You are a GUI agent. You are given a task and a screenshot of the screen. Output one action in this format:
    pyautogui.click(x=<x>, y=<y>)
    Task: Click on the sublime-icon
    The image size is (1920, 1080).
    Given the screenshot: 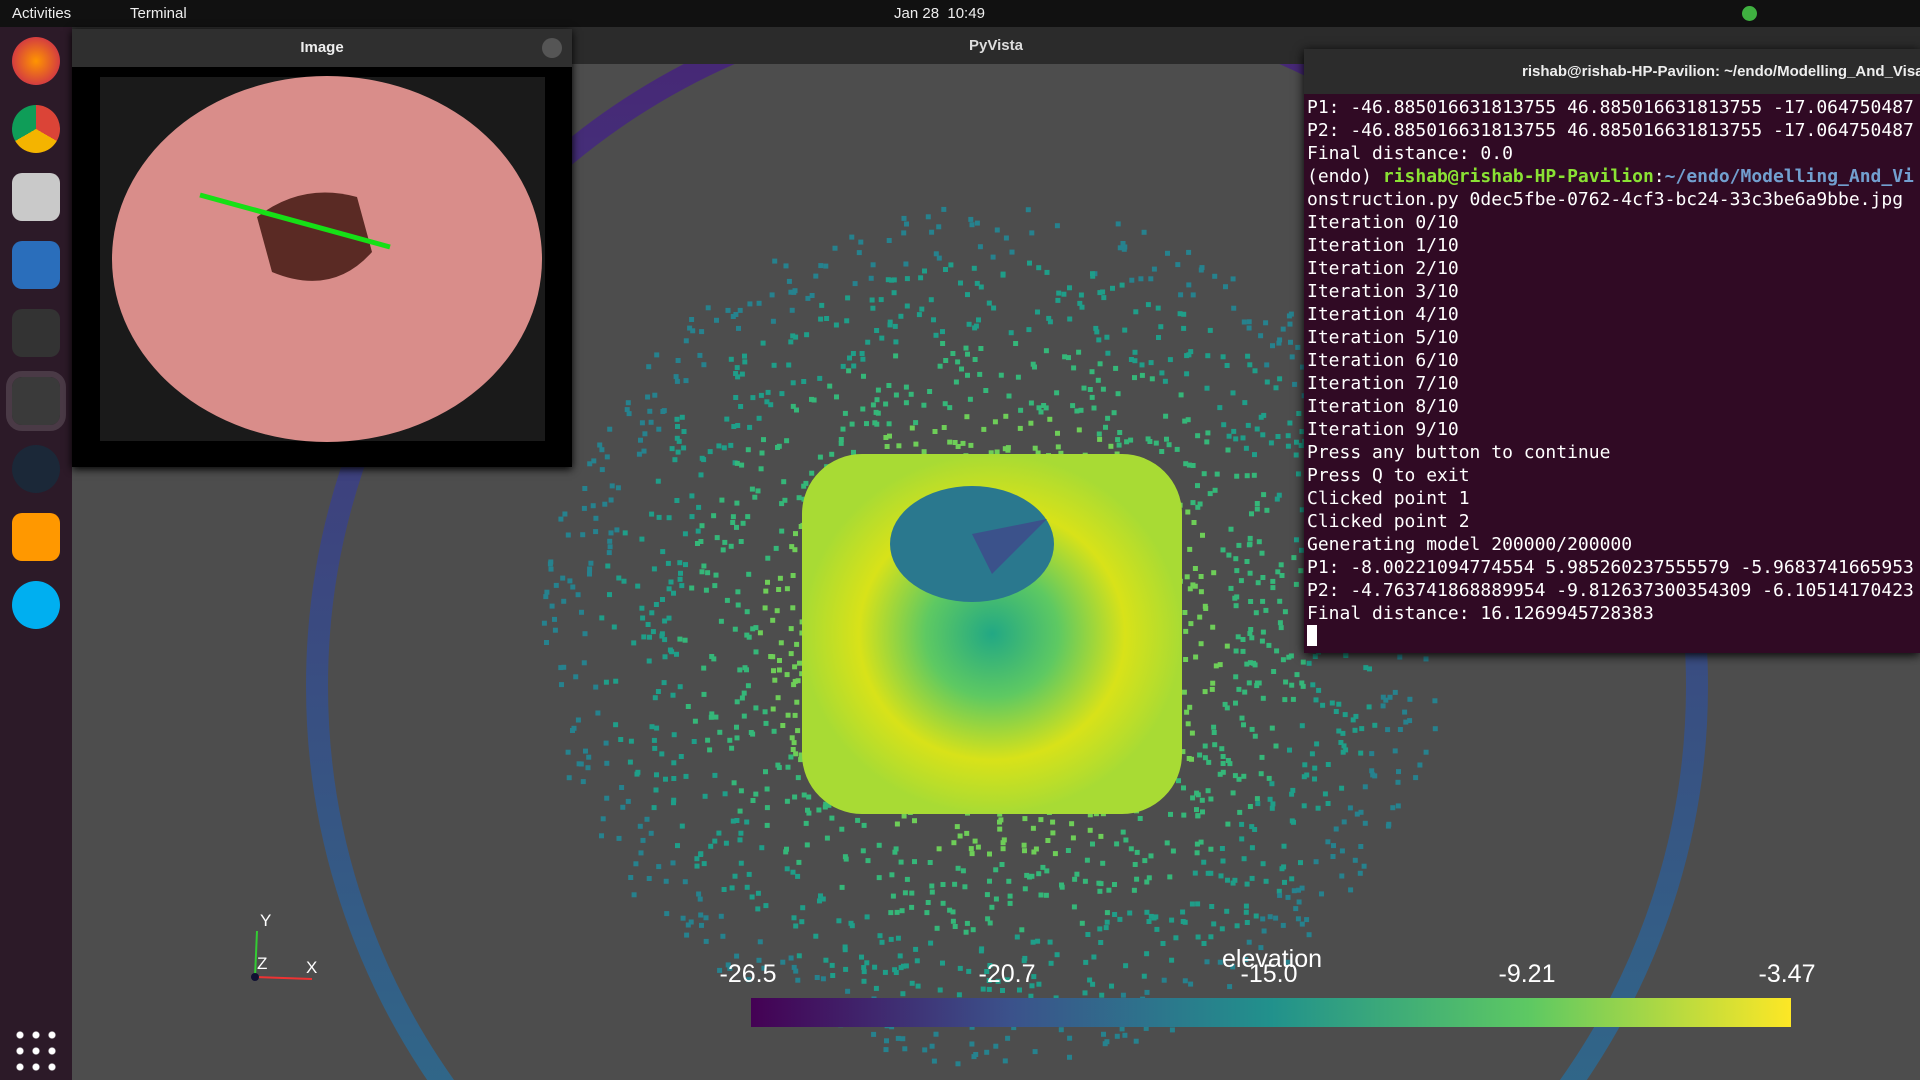 What is the action you would take?
    pyautogui.click(x=36, y=537)
    